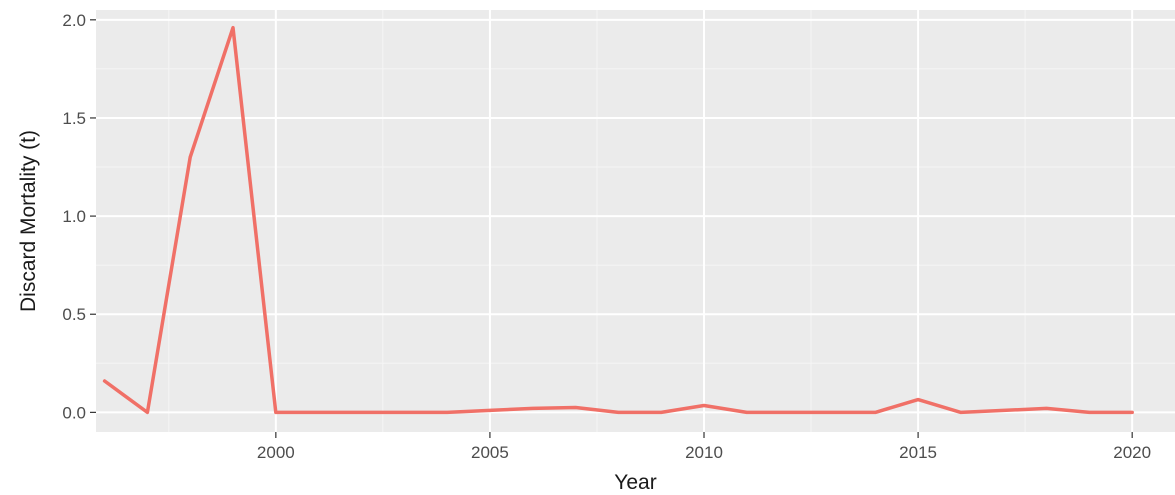 This screenshot has height=495, width=1175. Describe the element at coordinates (490, 452) in the screenshot. I see `x-tick-label: 2005` at that location.